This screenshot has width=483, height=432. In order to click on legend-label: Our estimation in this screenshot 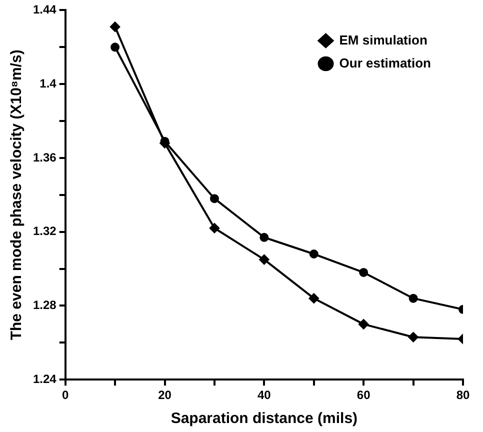, I will do `click(385, 62)`.